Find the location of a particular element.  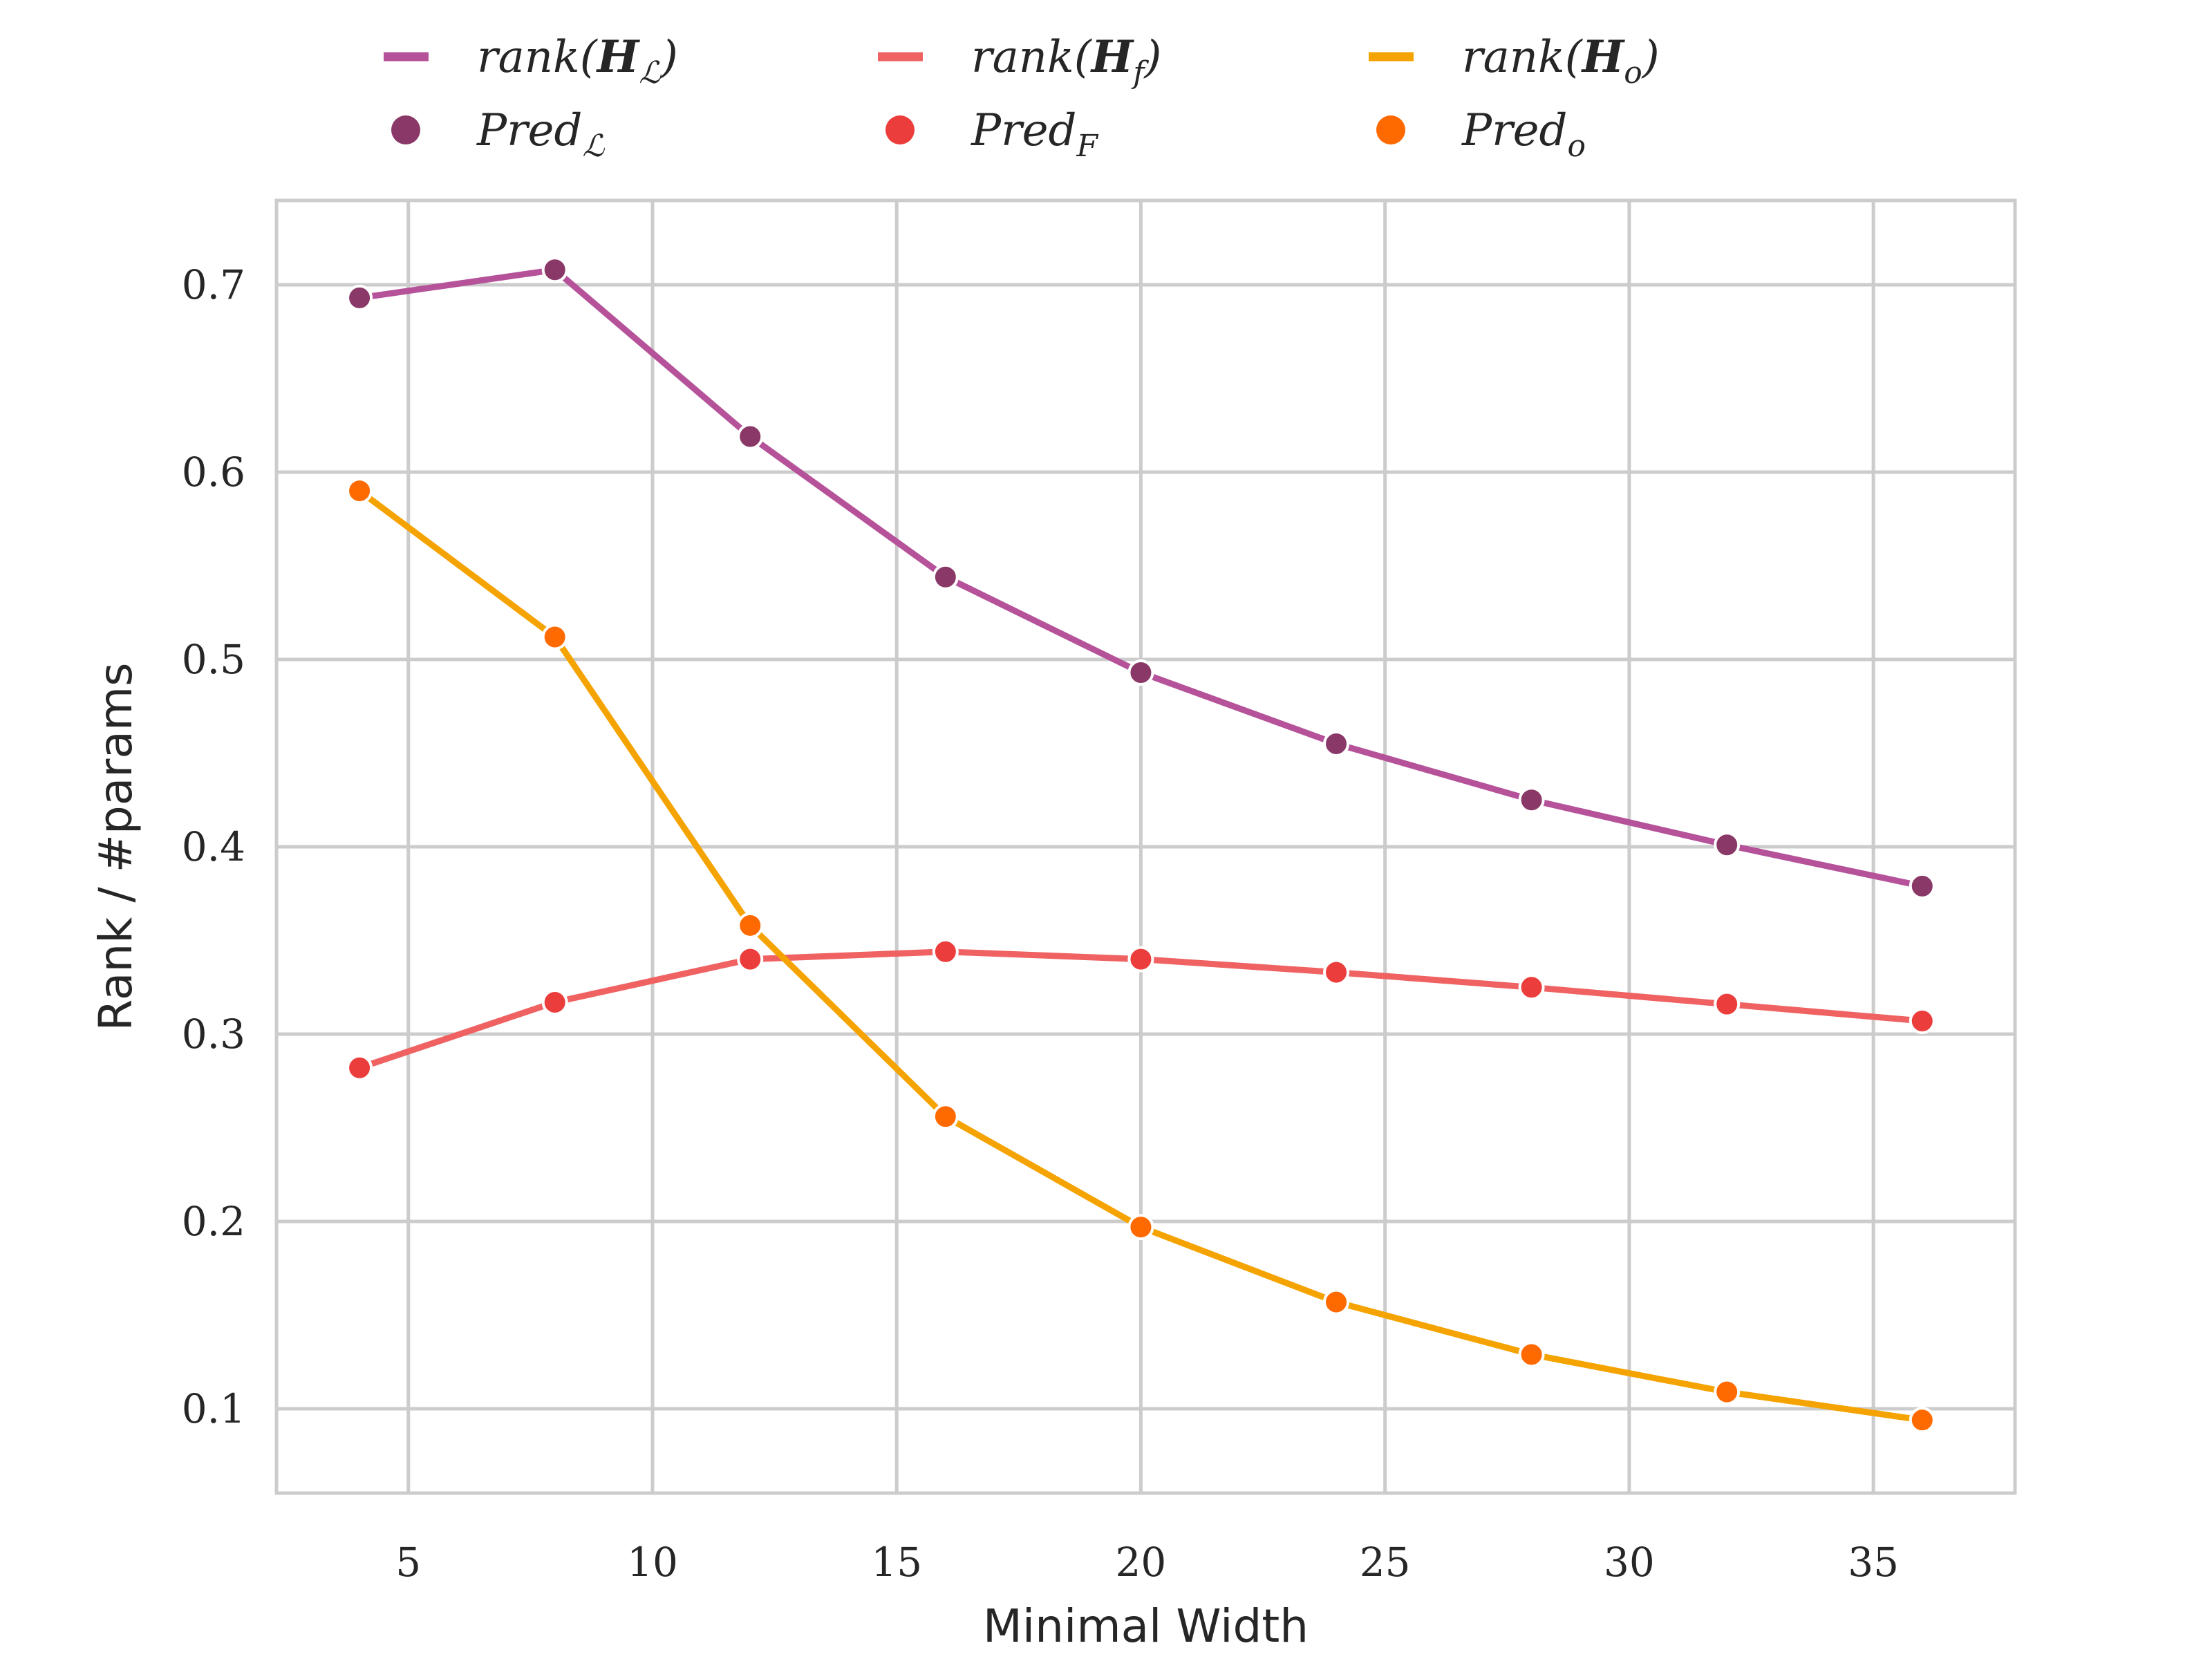

y-tick-label: 0.4 is located at coordinates (214, 847).